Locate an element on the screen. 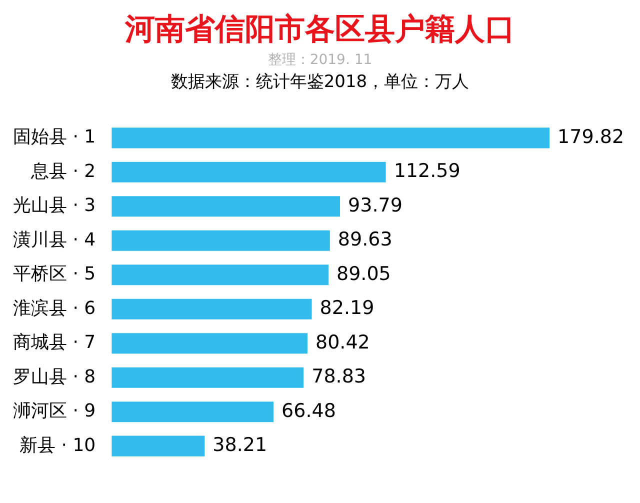 Image resolution: width=640 pixels, height=503 pixels. y-tick-label: 新县 · 10 is located at coordinates (58, 445).